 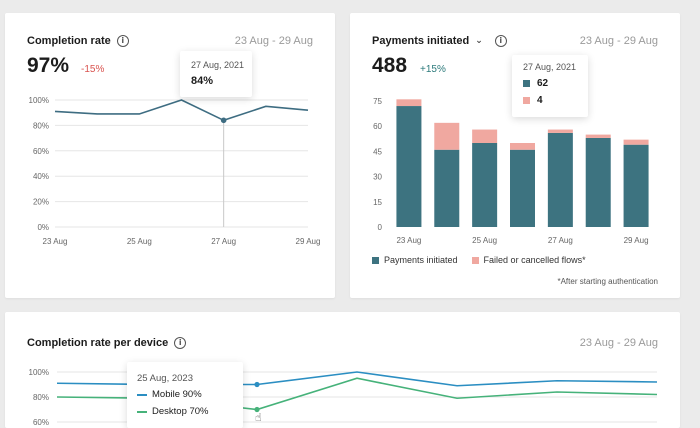 What do you see at coordinates (618, 343) in the screenshot?
I see `device-date-range: 23 Aug - 29 Aug` at bounding box center [618, 343].